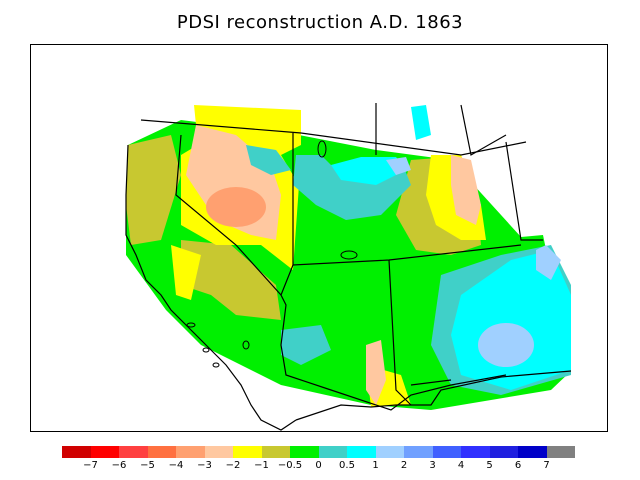  I want to click on pdsi-lightblue-mt, so click(398, 166).